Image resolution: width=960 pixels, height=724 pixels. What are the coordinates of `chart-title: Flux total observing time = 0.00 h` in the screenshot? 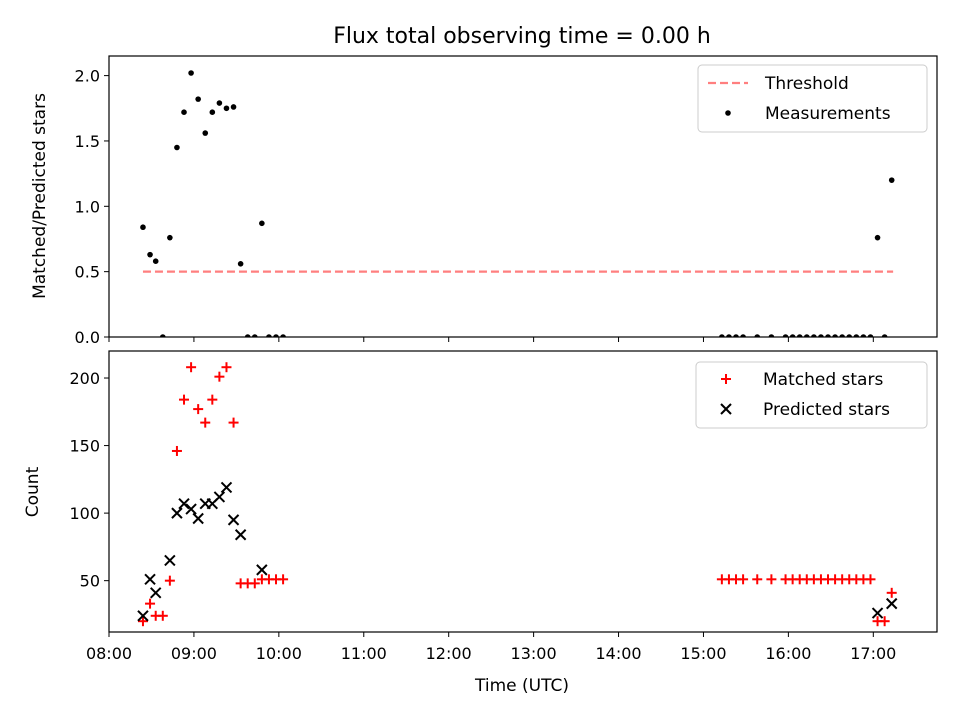 It's located at (522, 36).